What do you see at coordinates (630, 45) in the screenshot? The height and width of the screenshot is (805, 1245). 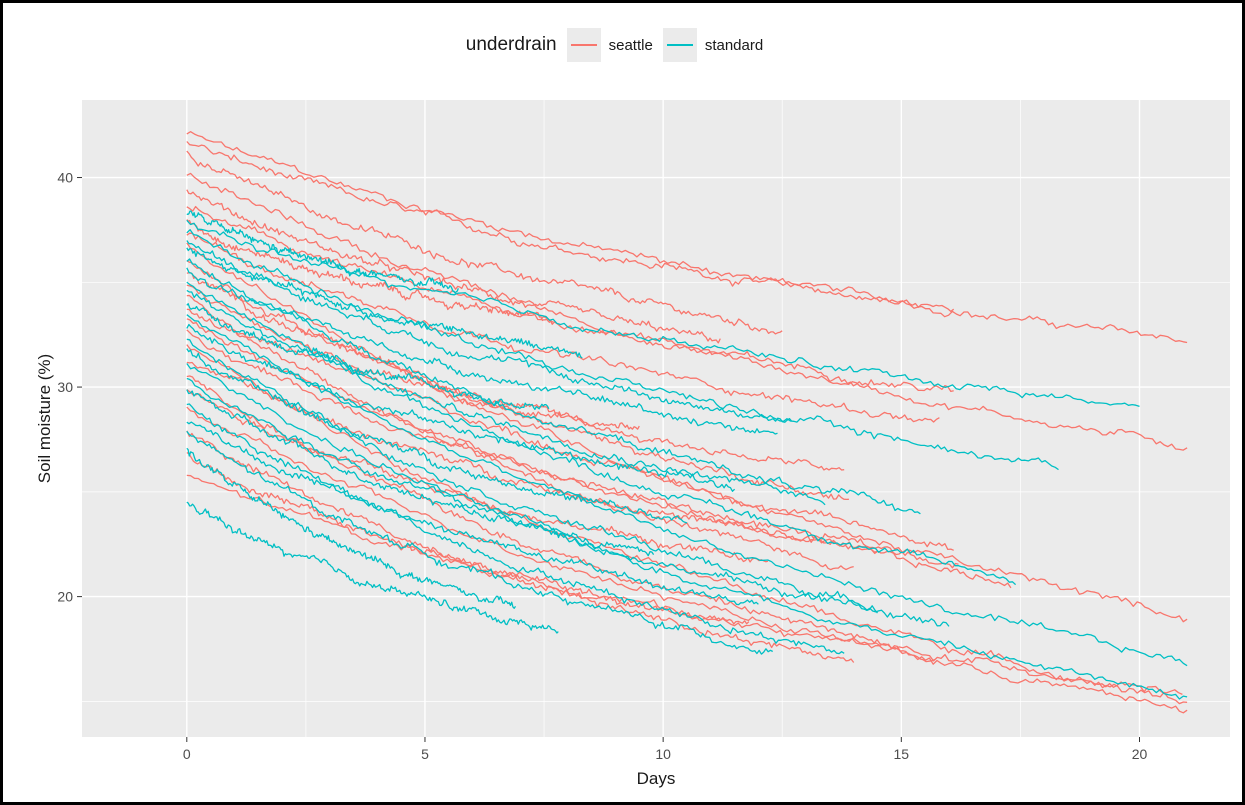 I see `legend-label-seattle: seattle` at bounding box center [630, 45].